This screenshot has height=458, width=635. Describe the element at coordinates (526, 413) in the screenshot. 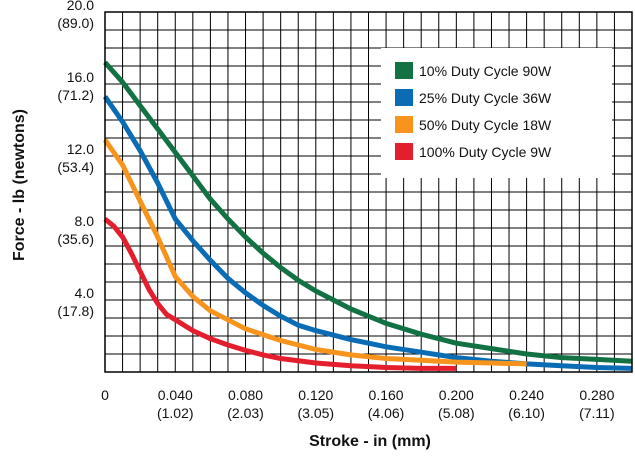

I see `x-tick-sublabel: (6.10)` at that location.